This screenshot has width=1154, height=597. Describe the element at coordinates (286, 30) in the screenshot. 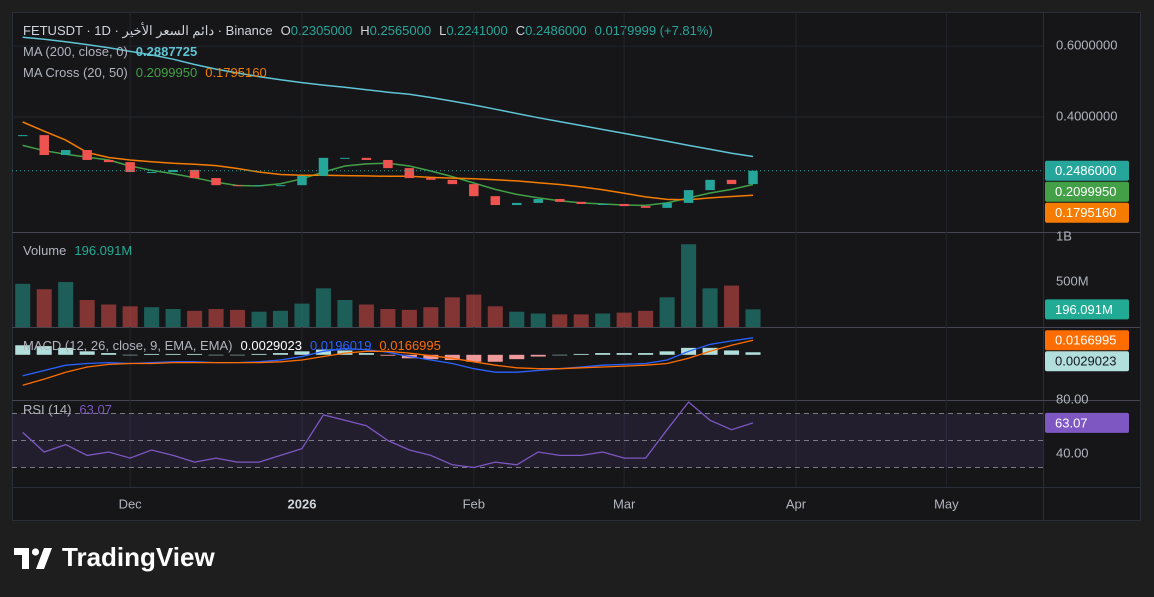

I see `ohlc-key: O` at that location.